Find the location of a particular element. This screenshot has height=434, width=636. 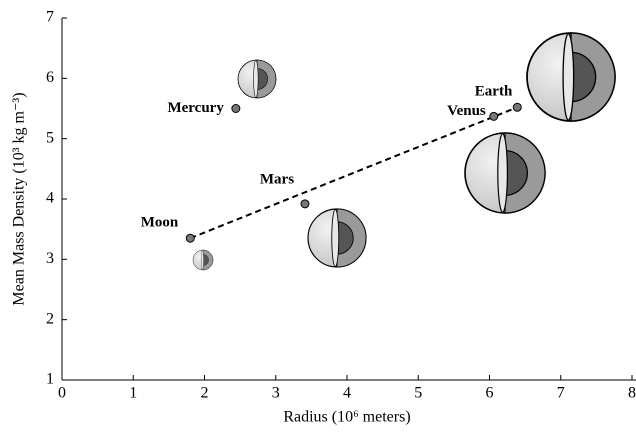

x-tick-label: 5 is located at coordinates (418, 393).